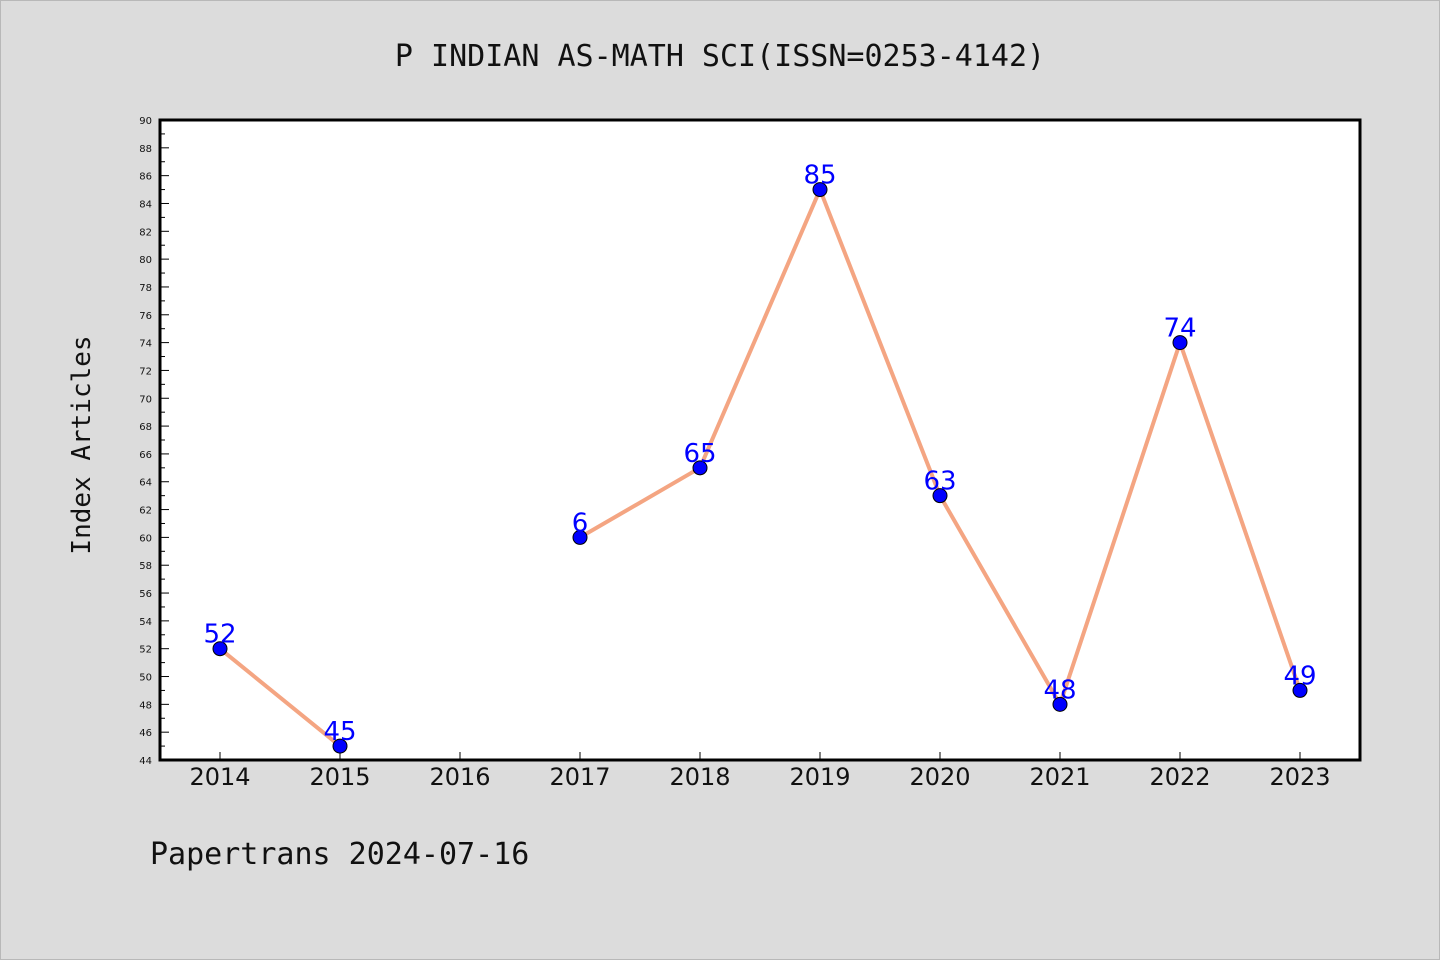  What do you see at coordinates (145, 483) in the screenshot?
I see `y-tick-label: 64` at bounding box center [145, 483].